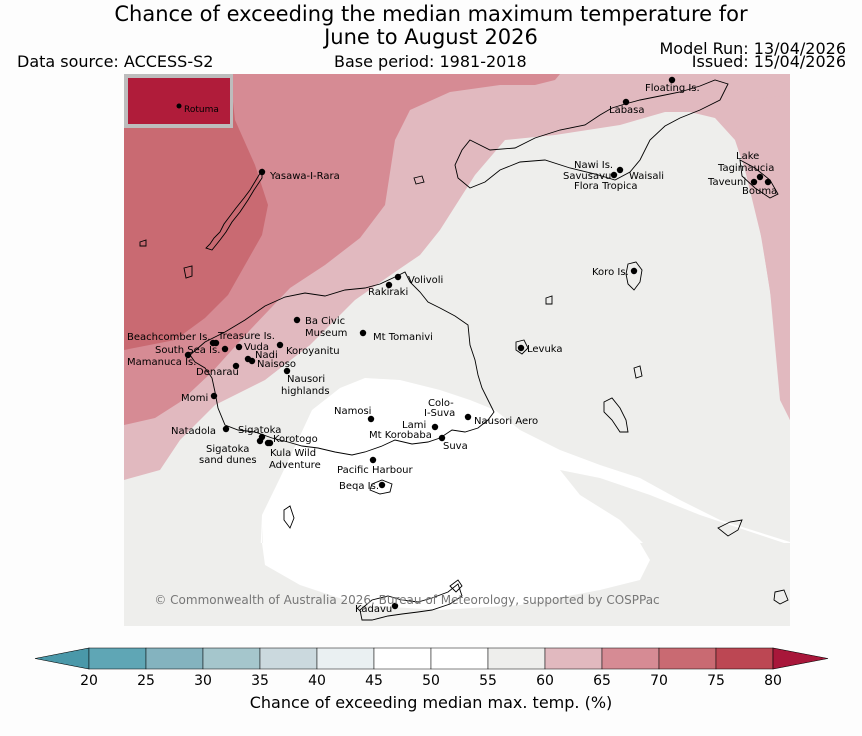 The height and width of the screenshot is (736, 862). Describe the element at coordinates (201, 110) in the screenshot. I see `inset-label: Rotuma` at that location.